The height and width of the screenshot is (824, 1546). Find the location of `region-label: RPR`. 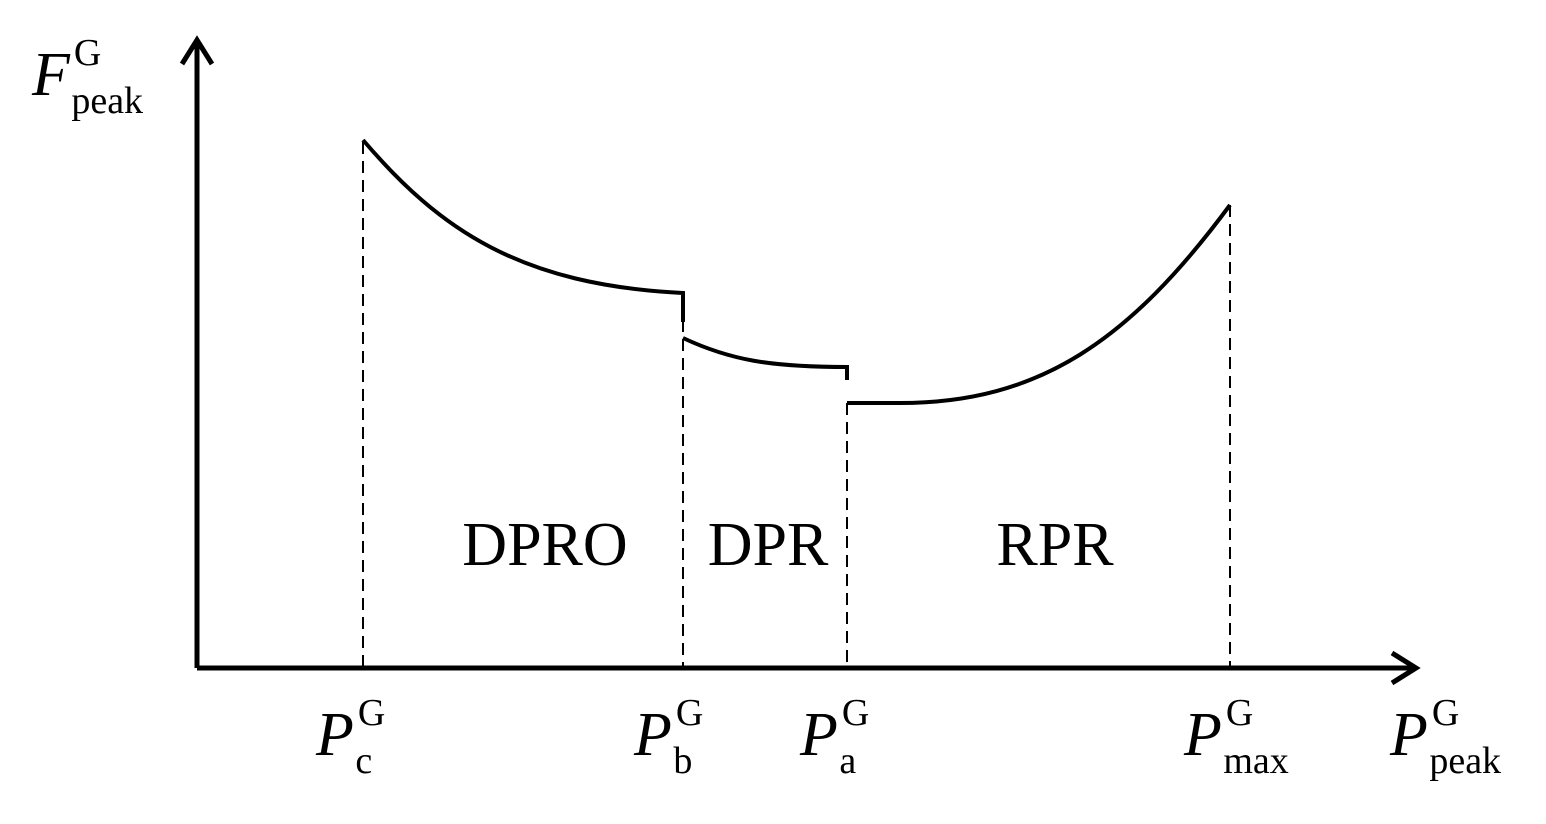

region-label: RPR is located at coordinates (1055, 545).